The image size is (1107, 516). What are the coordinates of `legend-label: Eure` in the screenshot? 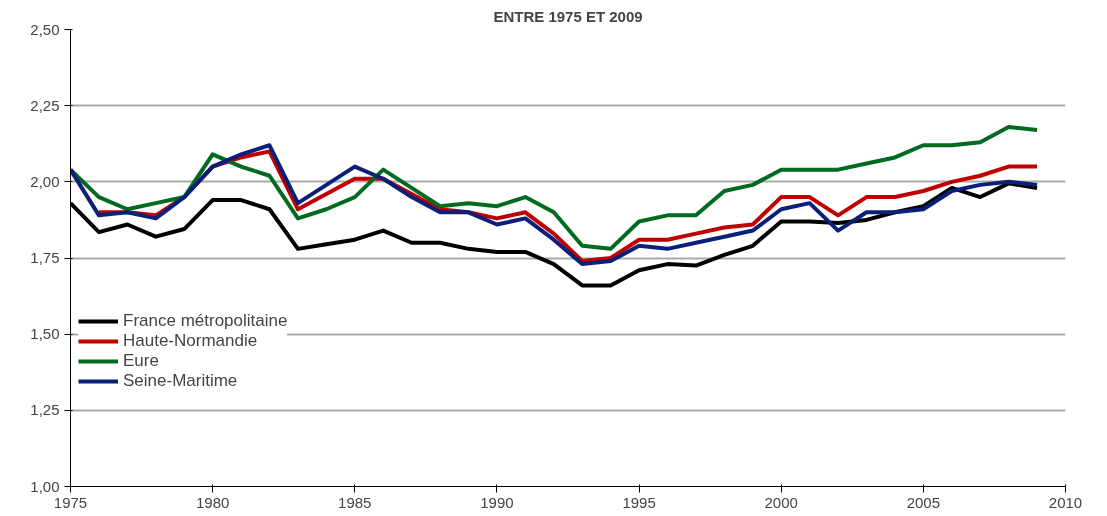 It's located at (141, 361).